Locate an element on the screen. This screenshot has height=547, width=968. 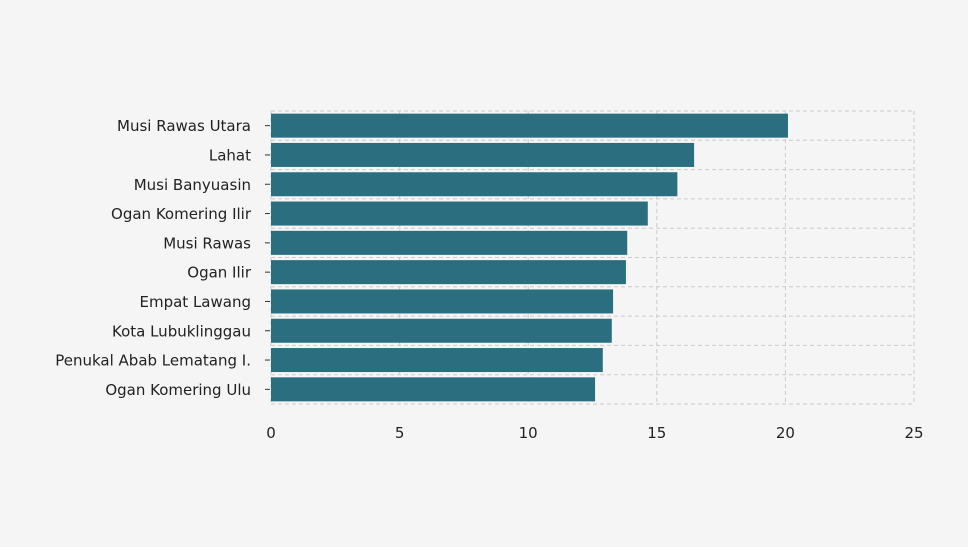
y-tick-label-5: Ogan Ilir is located at coordinates (219, 273).